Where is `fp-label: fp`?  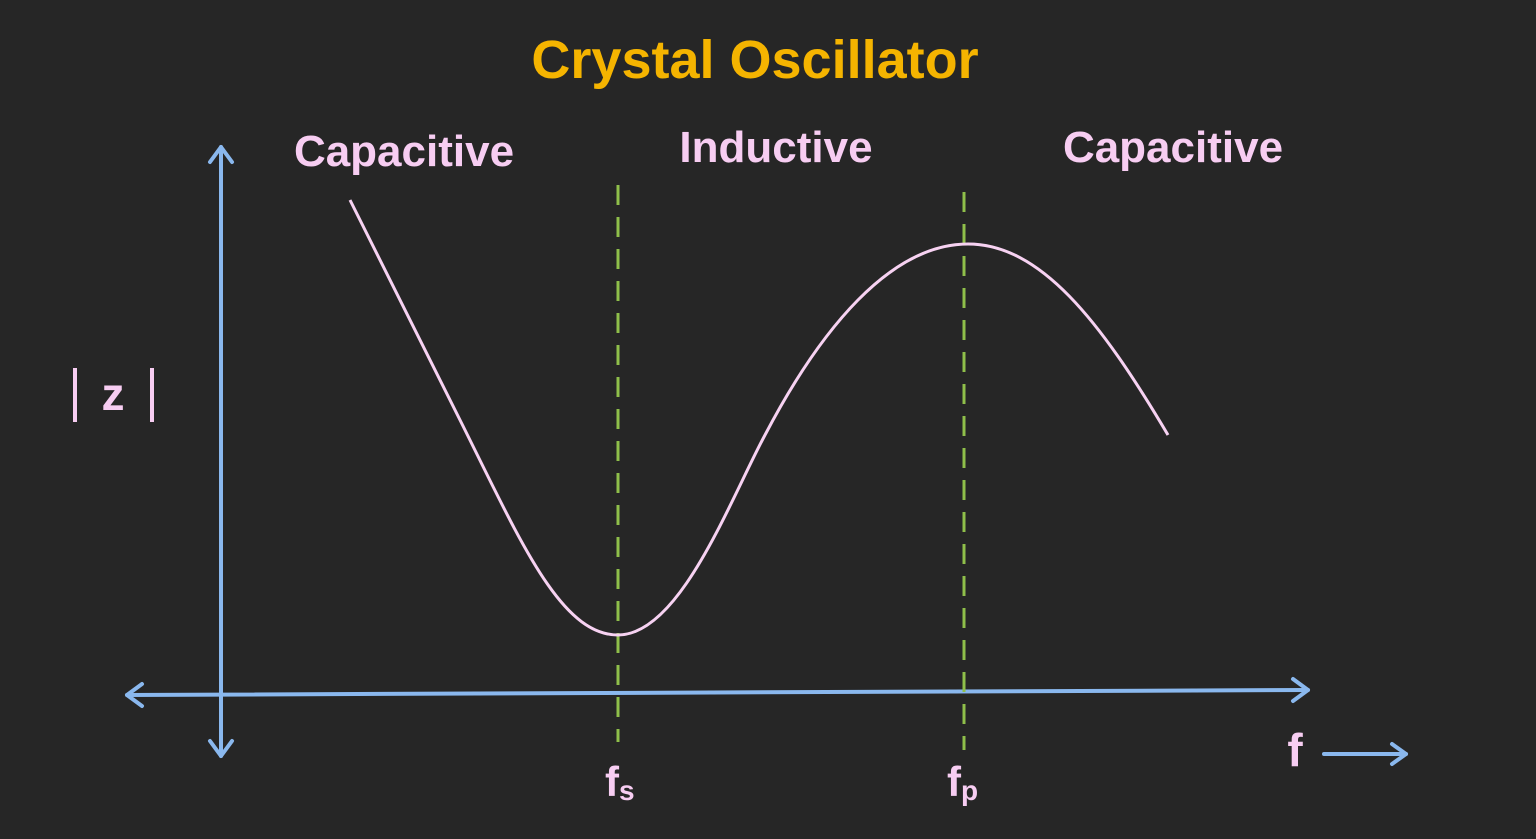
fp-label: fp is located at coordinates (962, 782).